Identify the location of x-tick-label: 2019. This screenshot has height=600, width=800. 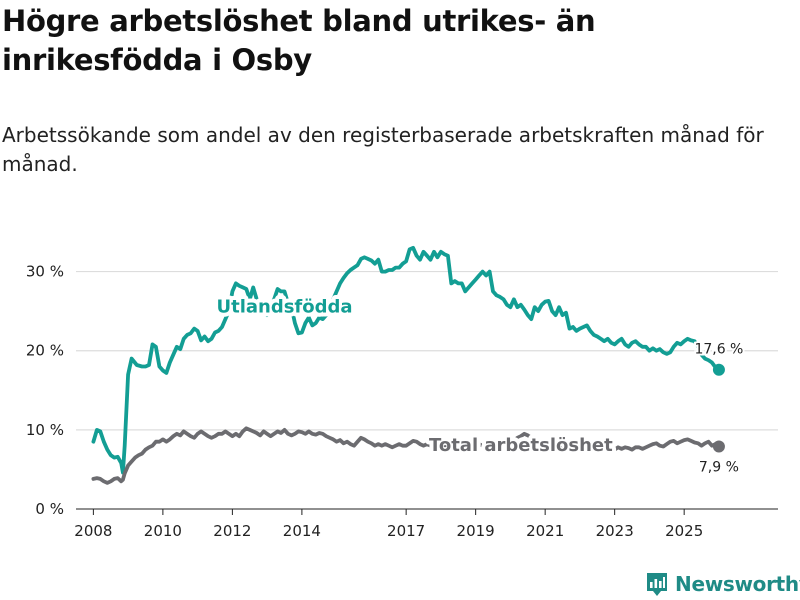
(476, 531).